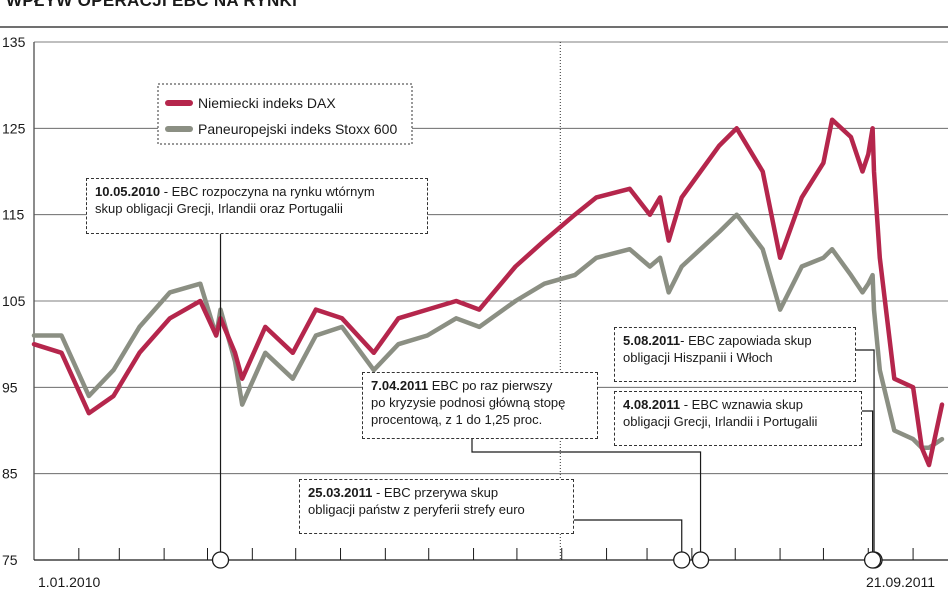 The image size is (948, 593). Describe the element at coordinates (700, 560) in the screenshot. I see `event-marker-7-04-2011` at that location.